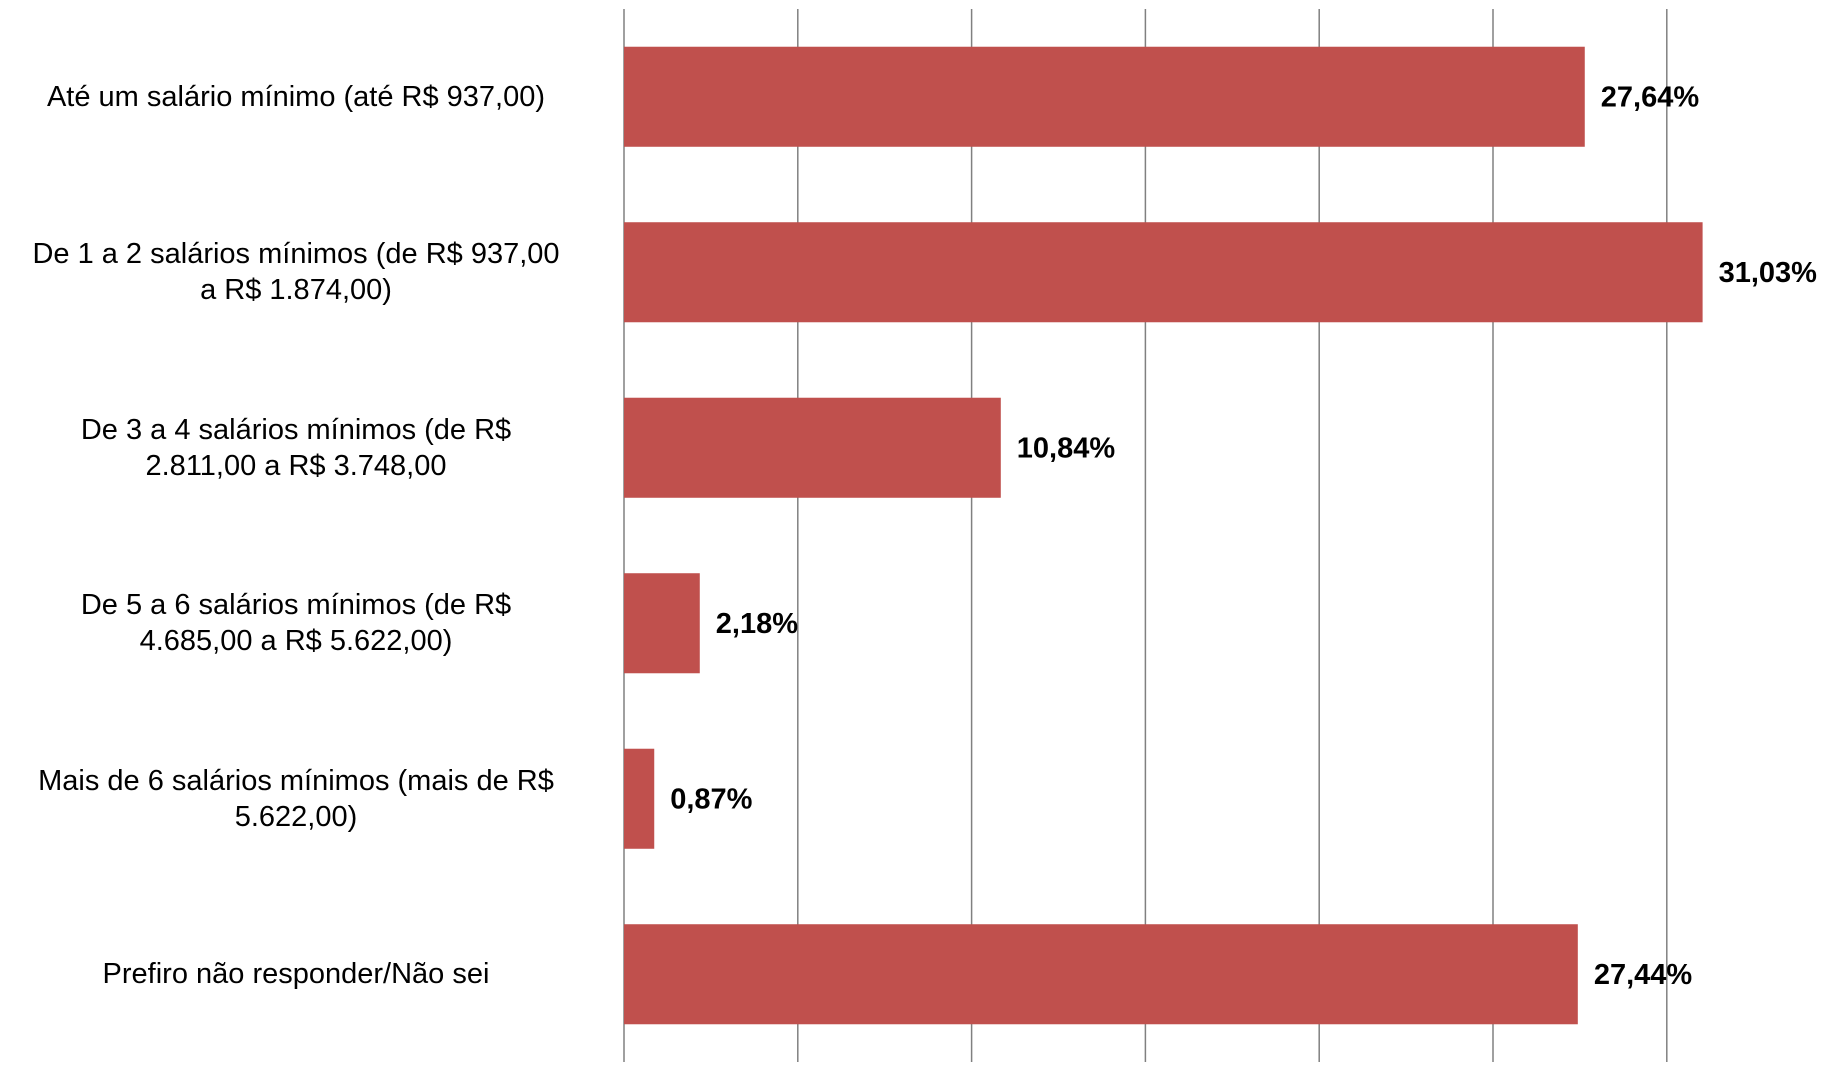  I want to click on y-tick-label: Prefiro não responder/Não sei, so click(296, 974).